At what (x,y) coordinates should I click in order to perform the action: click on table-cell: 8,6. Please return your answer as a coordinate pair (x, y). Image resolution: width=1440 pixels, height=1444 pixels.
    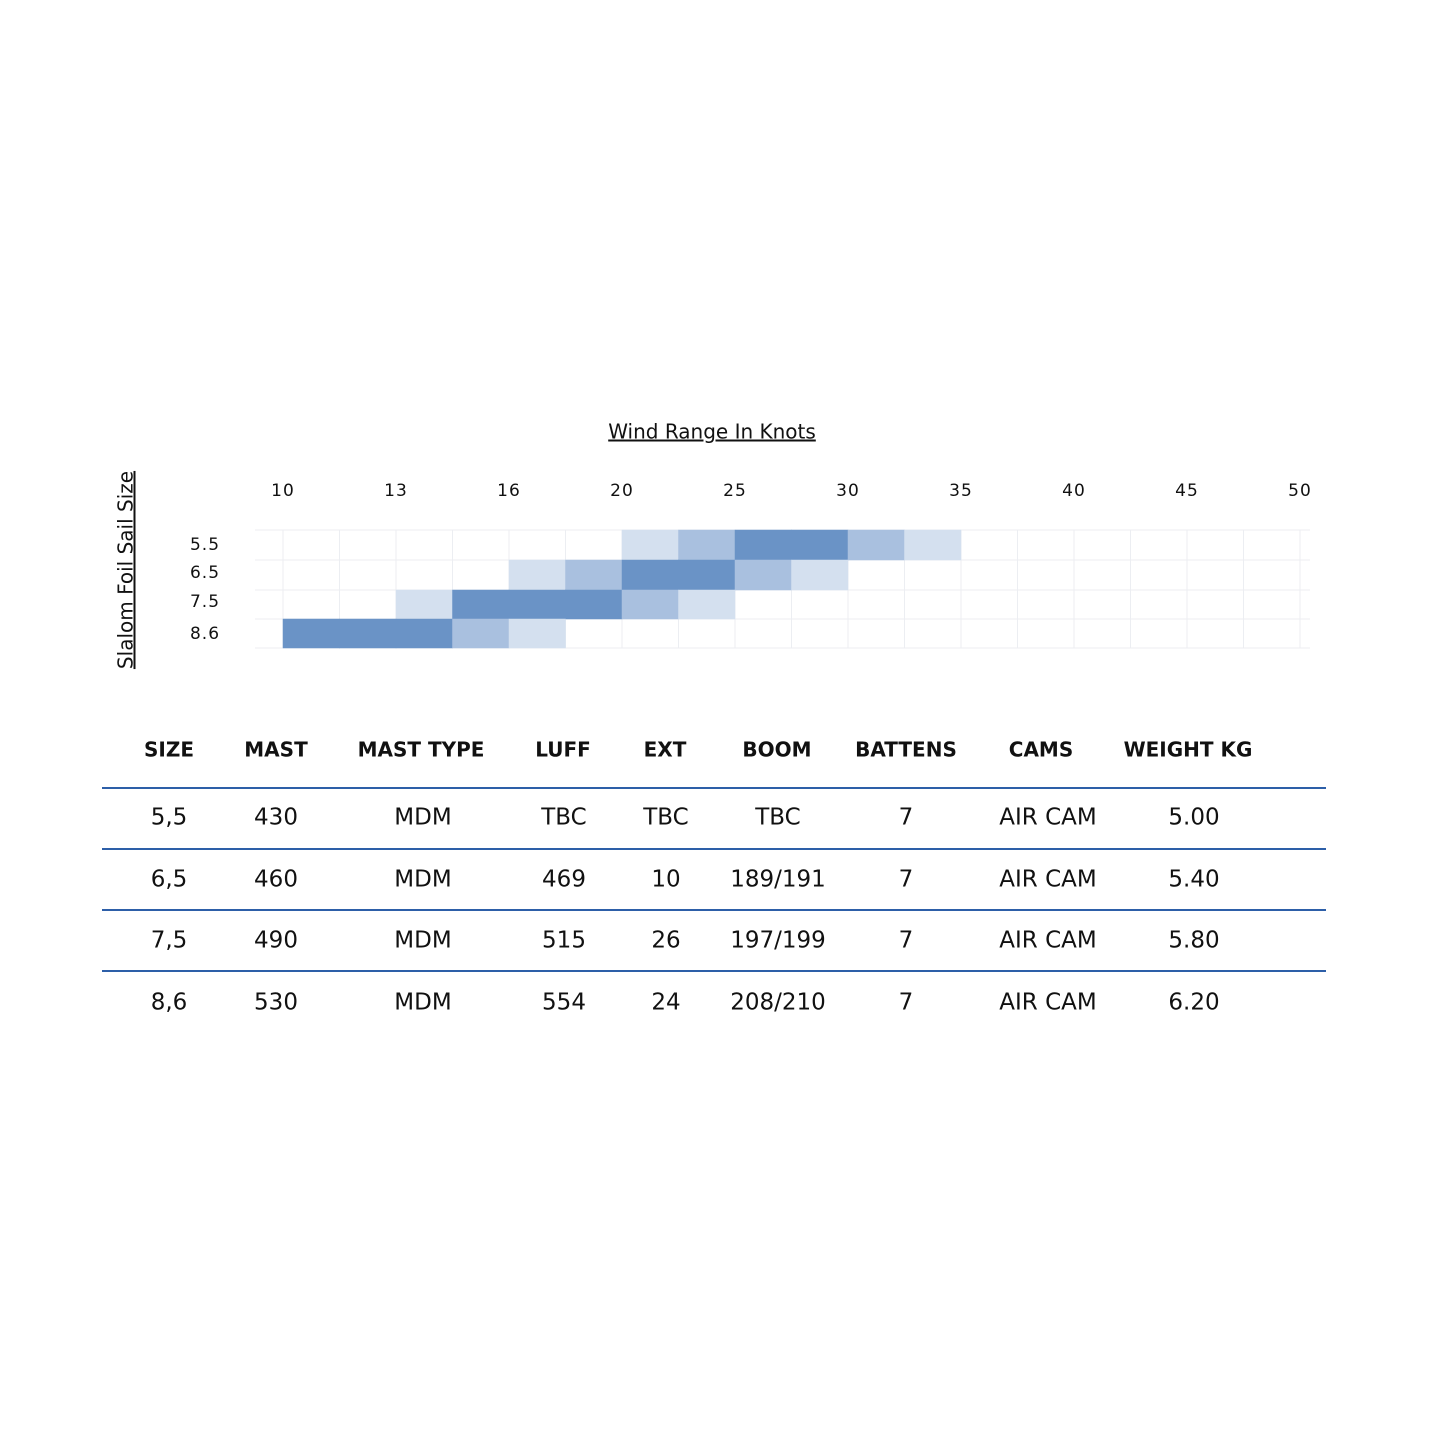
    Looking at the image, I should click on (169, 1003).